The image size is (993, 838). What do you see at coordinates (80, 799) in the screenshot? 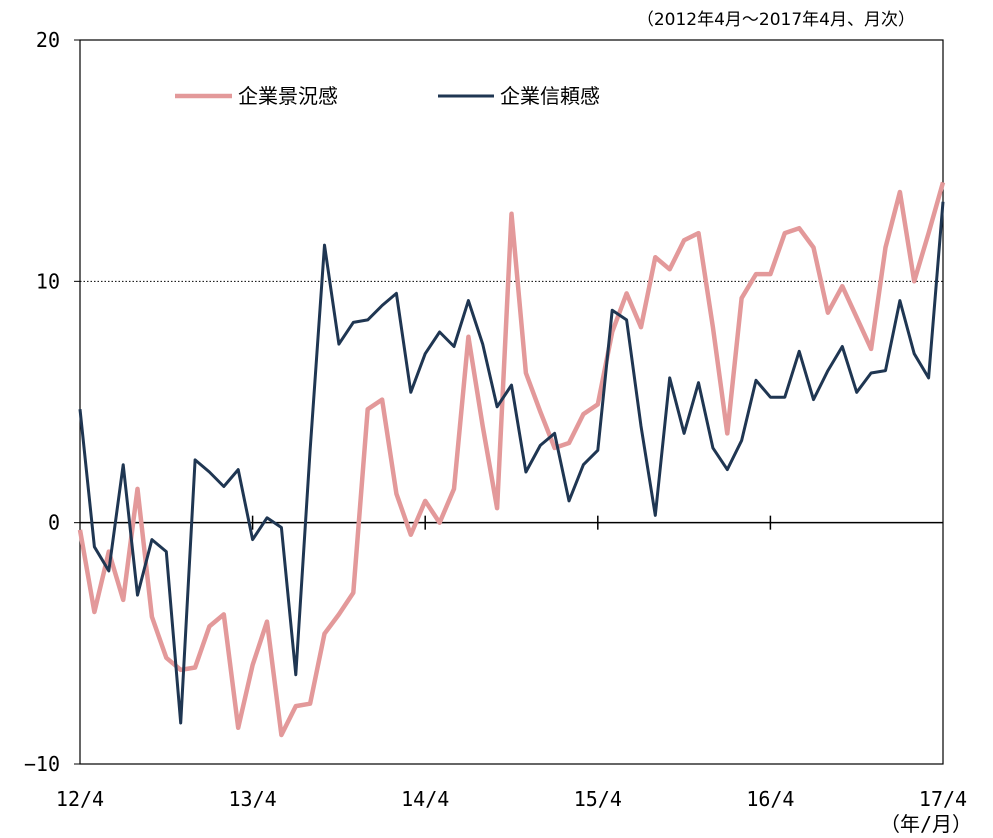
I see `x-tick-label: 12/4` at bounding box center [80, 799].